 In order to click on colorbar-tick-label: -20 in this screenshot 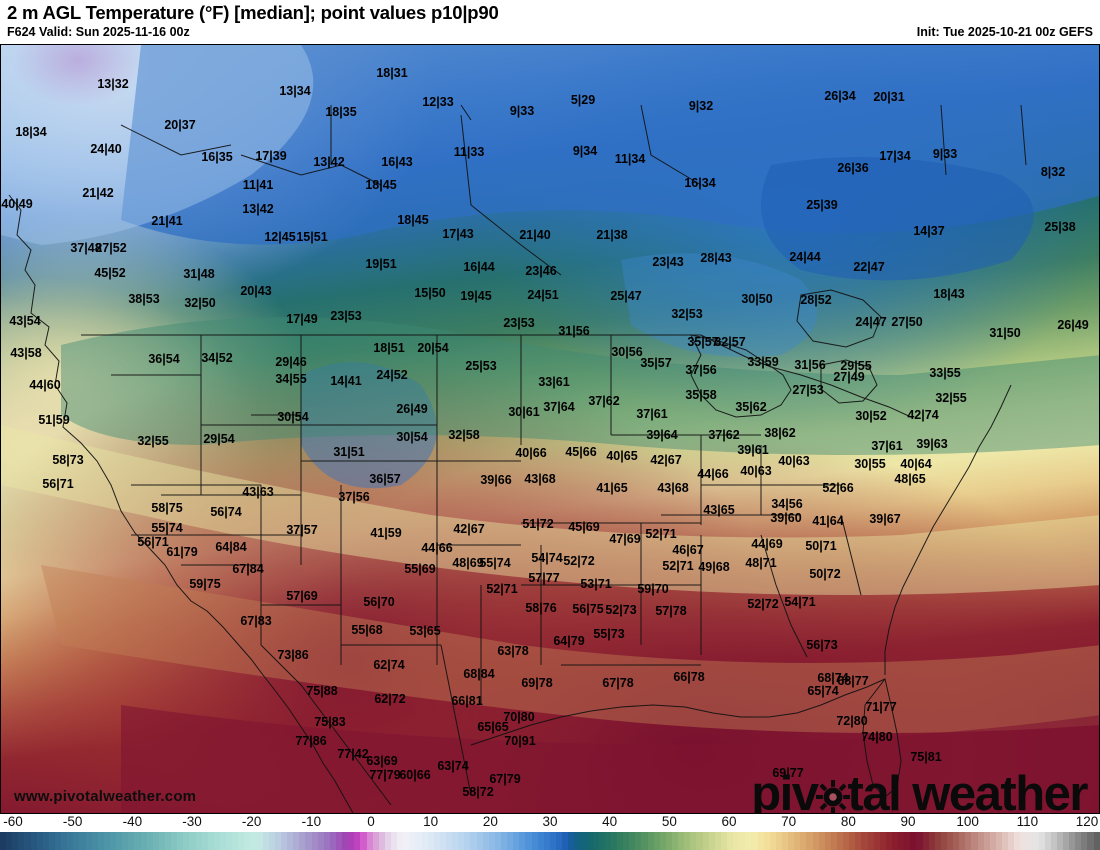, I will do `click(251, 821)`.